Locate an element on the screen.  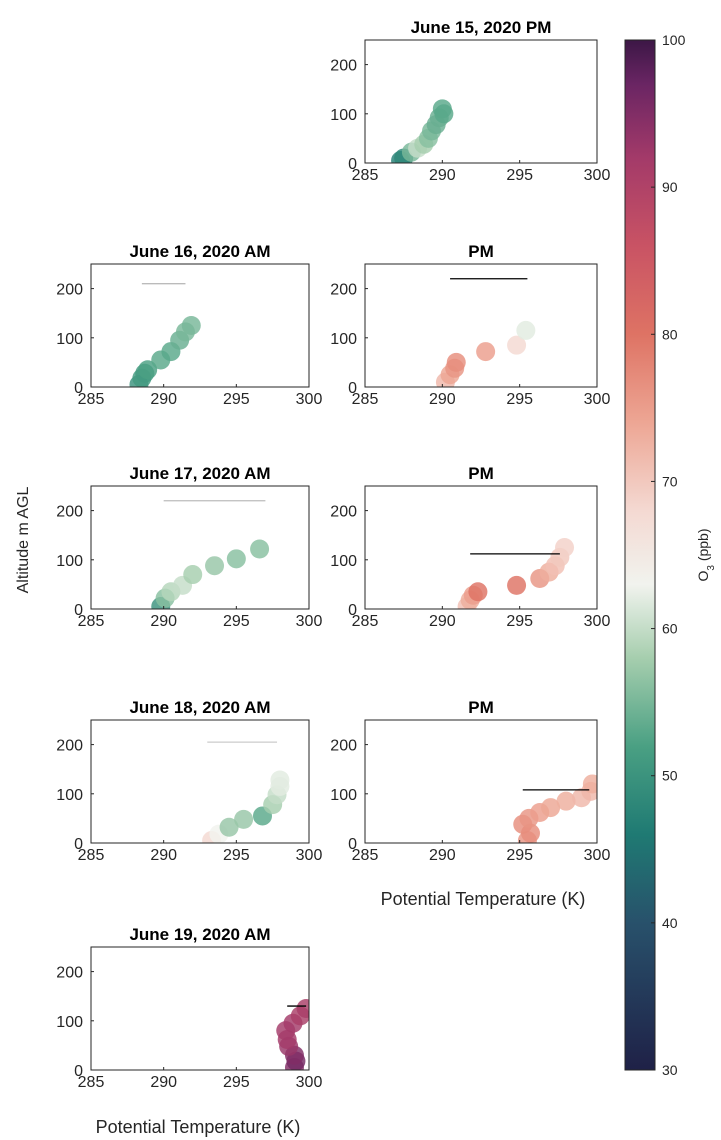
colorbar-label-subscript: 3 is located at coordinates (711, 568).